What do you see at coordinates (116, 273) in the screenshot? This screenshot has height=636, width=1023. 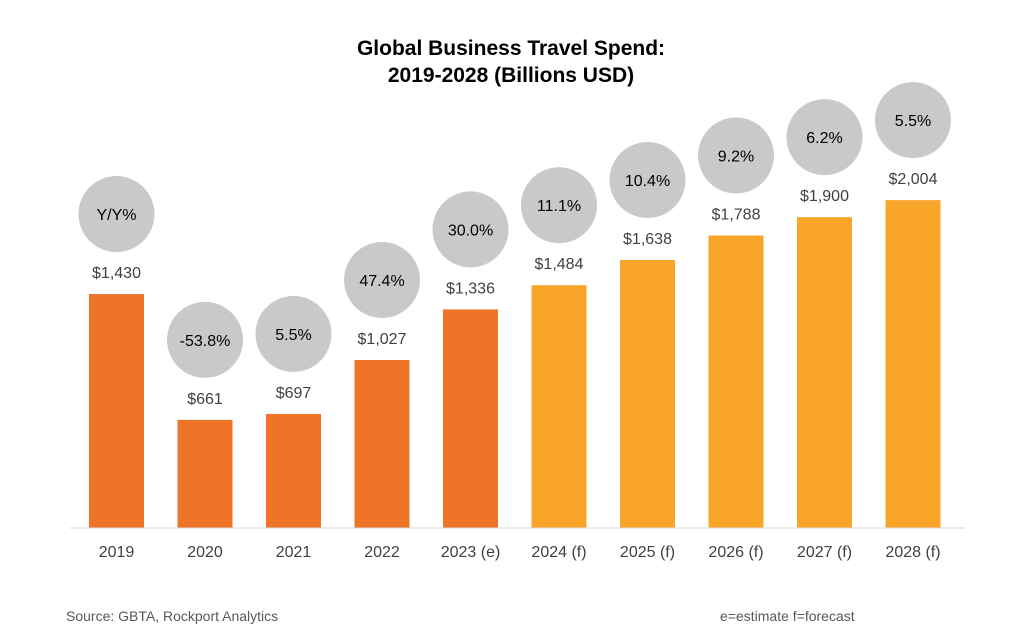 I see `value-label: $1,430` at bounding box center [116, 273].